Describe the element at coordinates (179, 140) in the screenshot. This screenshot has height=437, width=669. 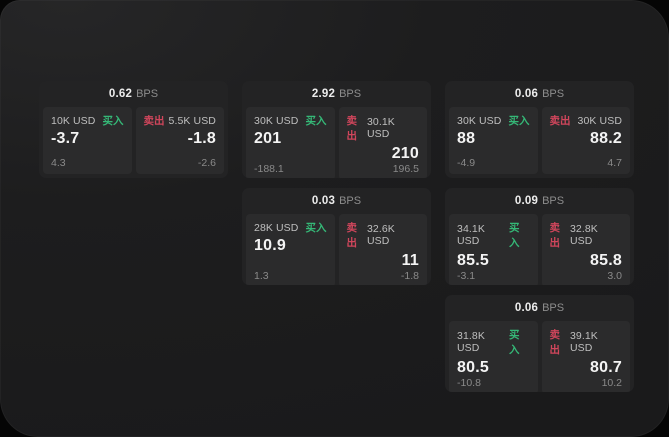
I see `sell-side: 卖出 5.5K USD -1.8 -2.6` at that location.